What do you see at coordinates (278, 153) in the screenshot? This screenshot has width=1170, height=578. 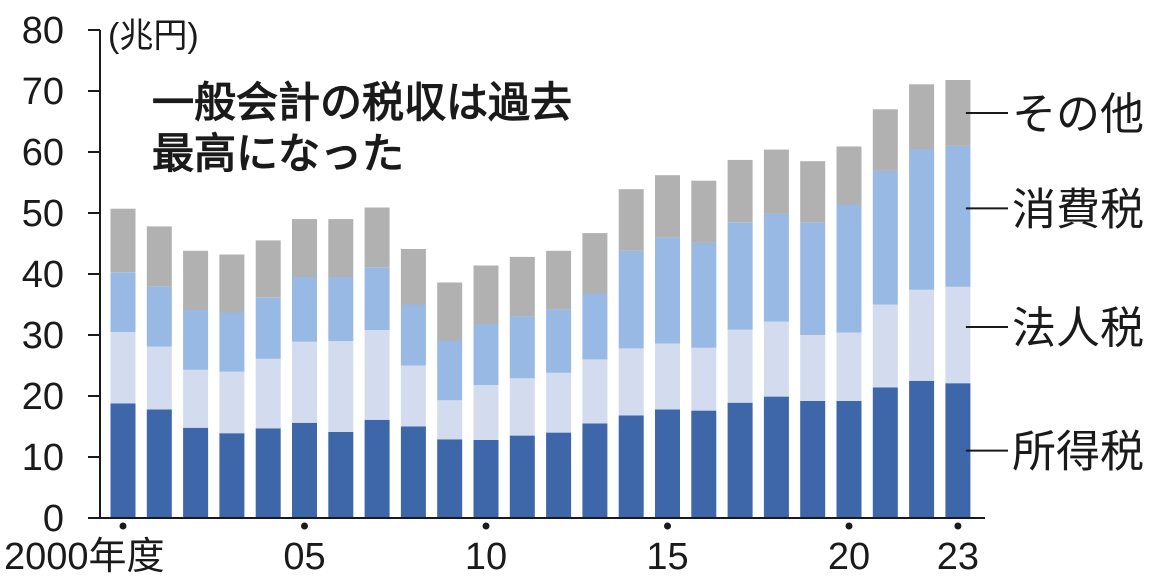 I see `chart-title-line-2: 最高になった` at bounding box center [278, 153].